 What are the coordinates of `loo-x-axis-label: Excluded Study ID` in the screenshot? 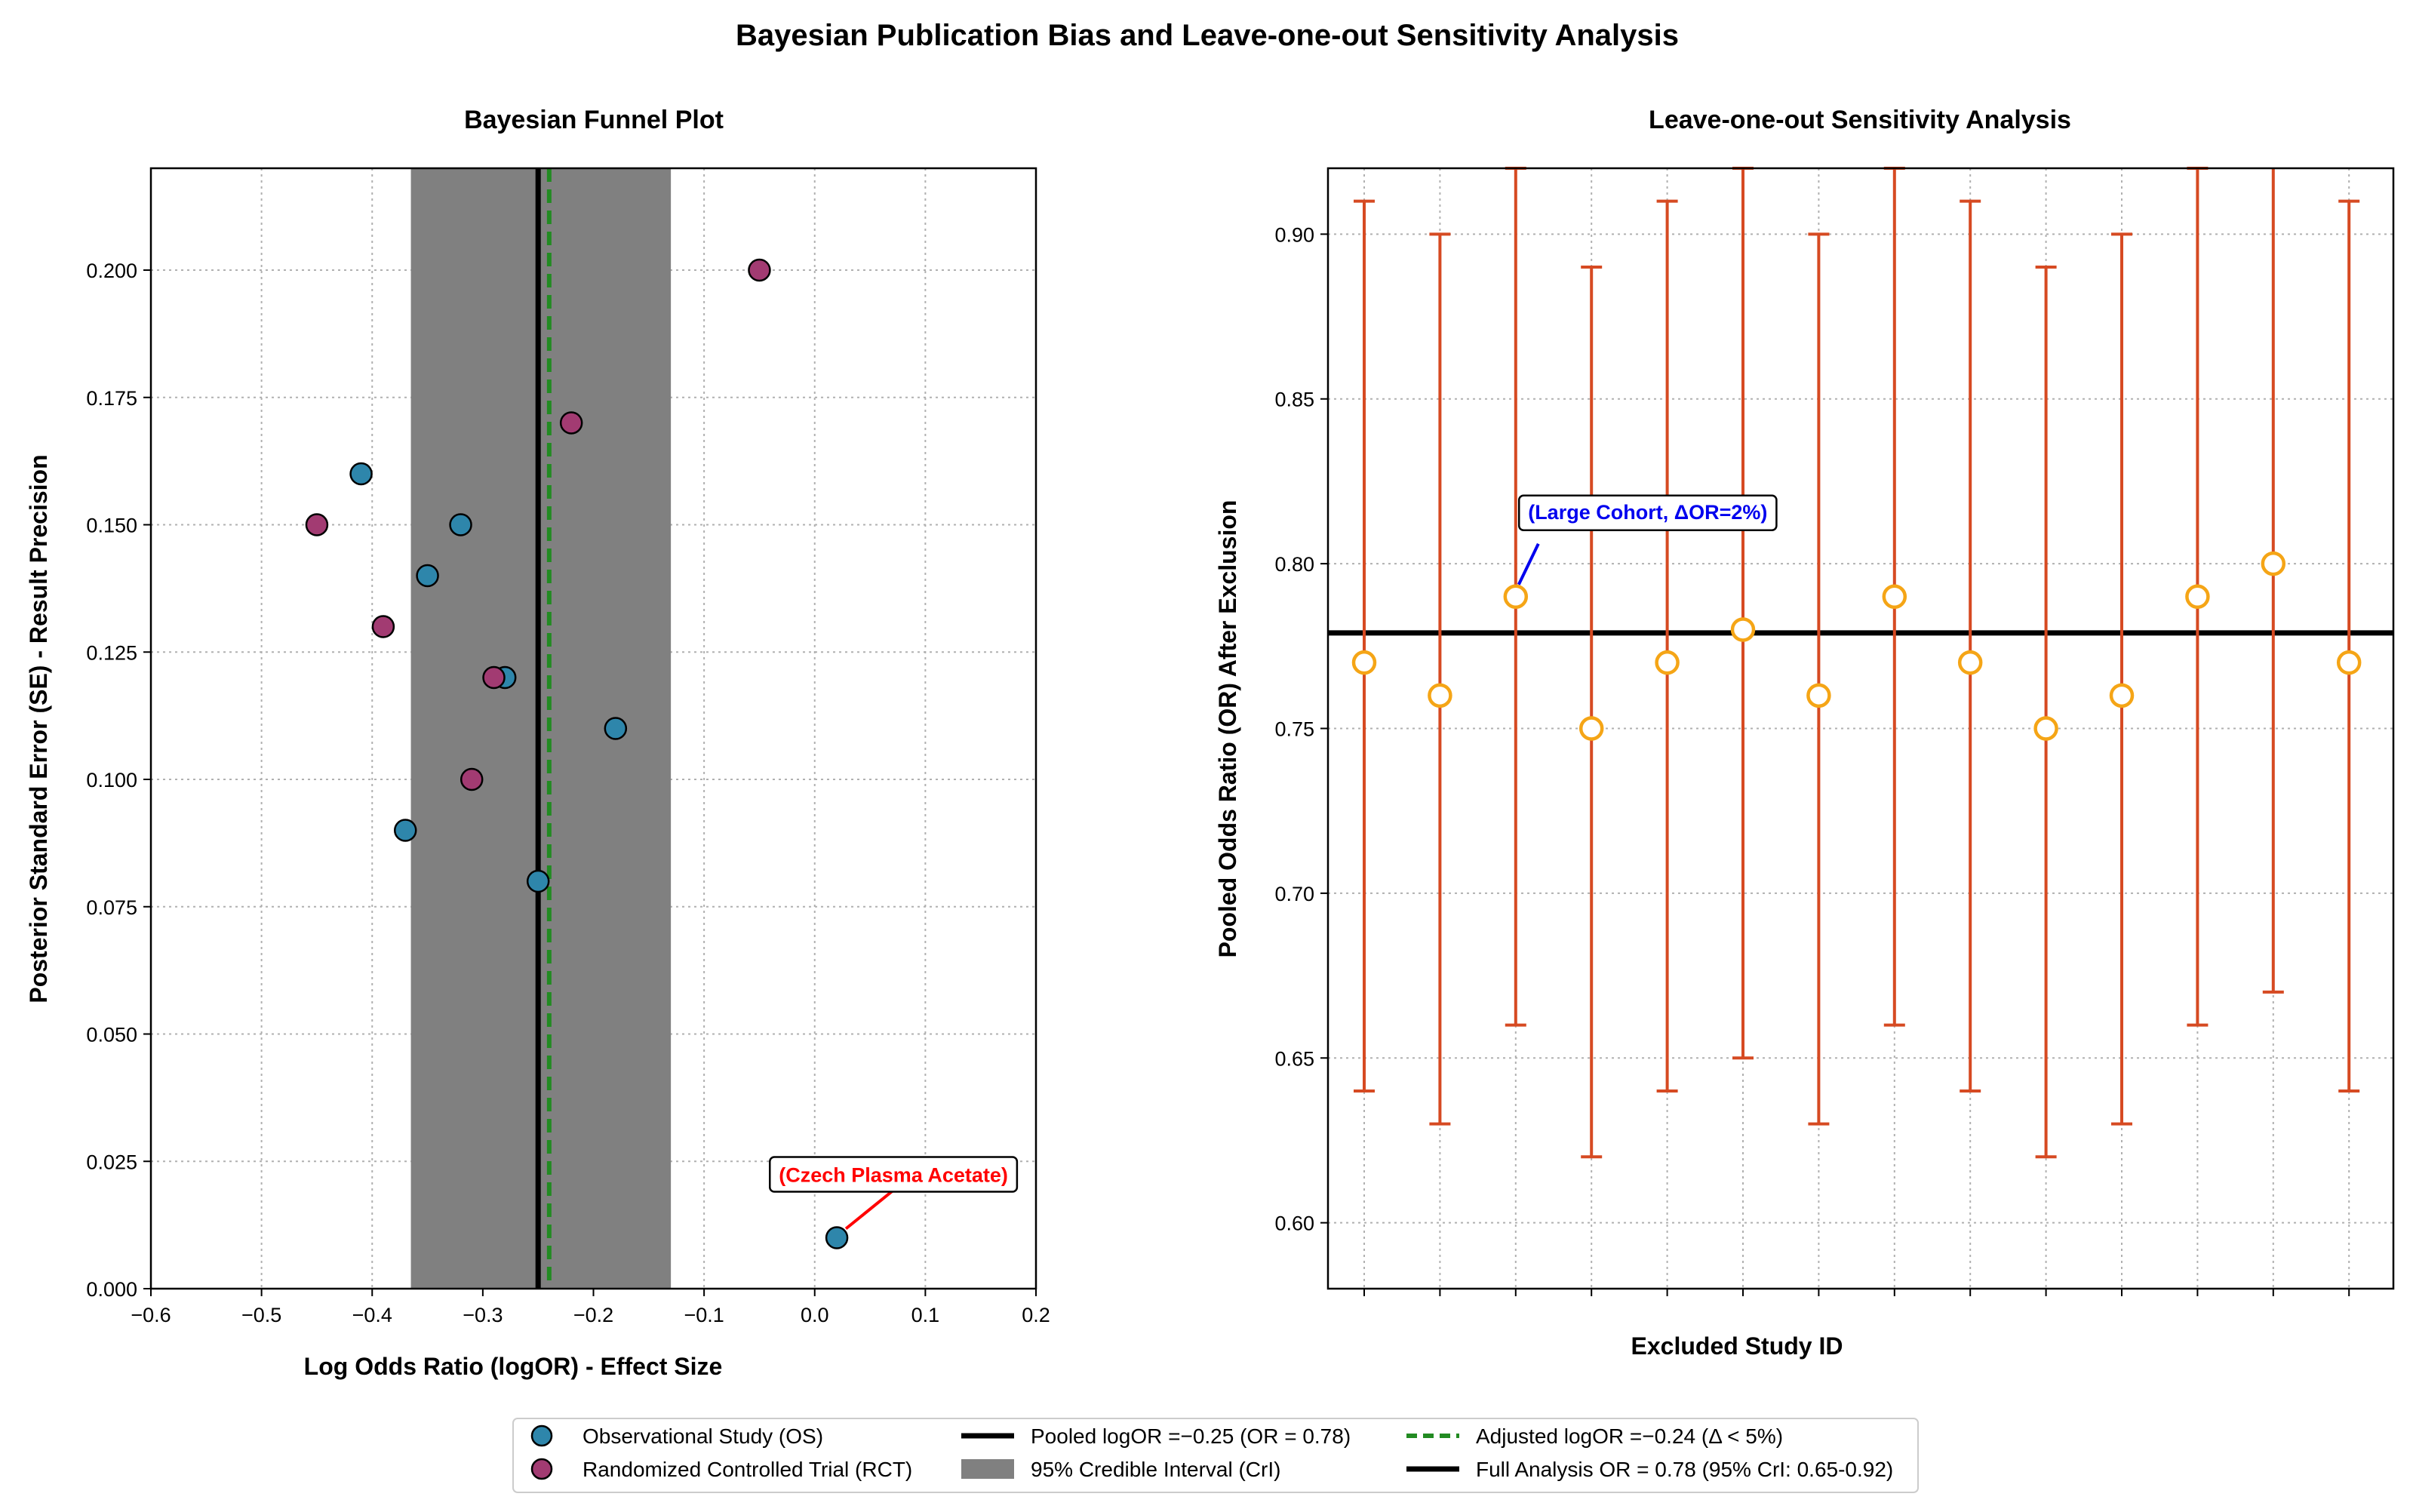 It's located at (1737, 1346).